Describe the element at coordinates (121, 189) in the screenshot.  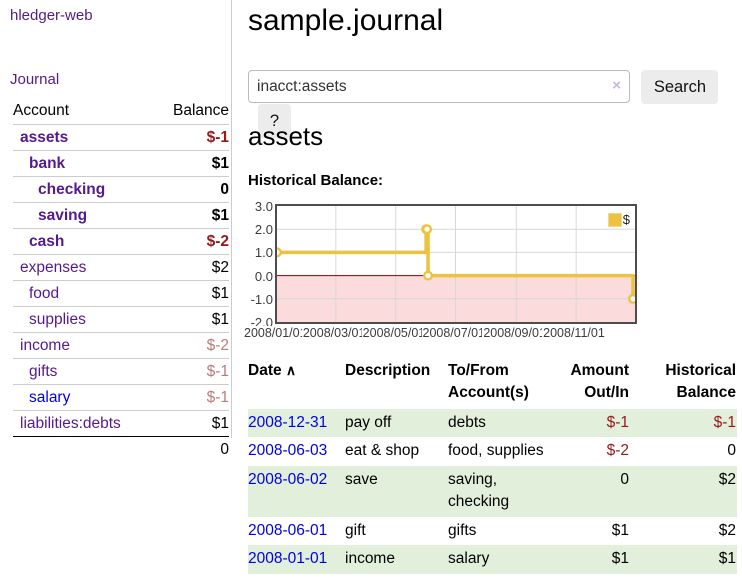
I see `account-row: checking 0` at that location.